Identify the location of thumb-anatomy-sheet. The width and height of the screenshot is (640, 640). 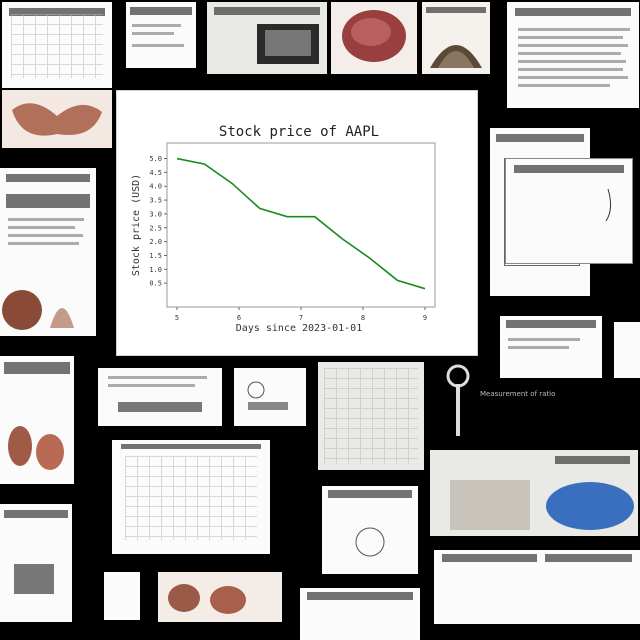
(37, 420).